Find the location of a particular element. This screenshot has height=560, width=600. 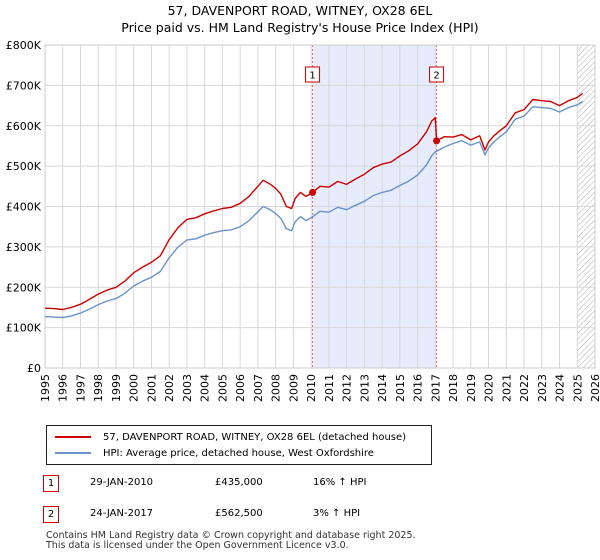

y-tick-label: £800K is located at coordinates (24, 45).